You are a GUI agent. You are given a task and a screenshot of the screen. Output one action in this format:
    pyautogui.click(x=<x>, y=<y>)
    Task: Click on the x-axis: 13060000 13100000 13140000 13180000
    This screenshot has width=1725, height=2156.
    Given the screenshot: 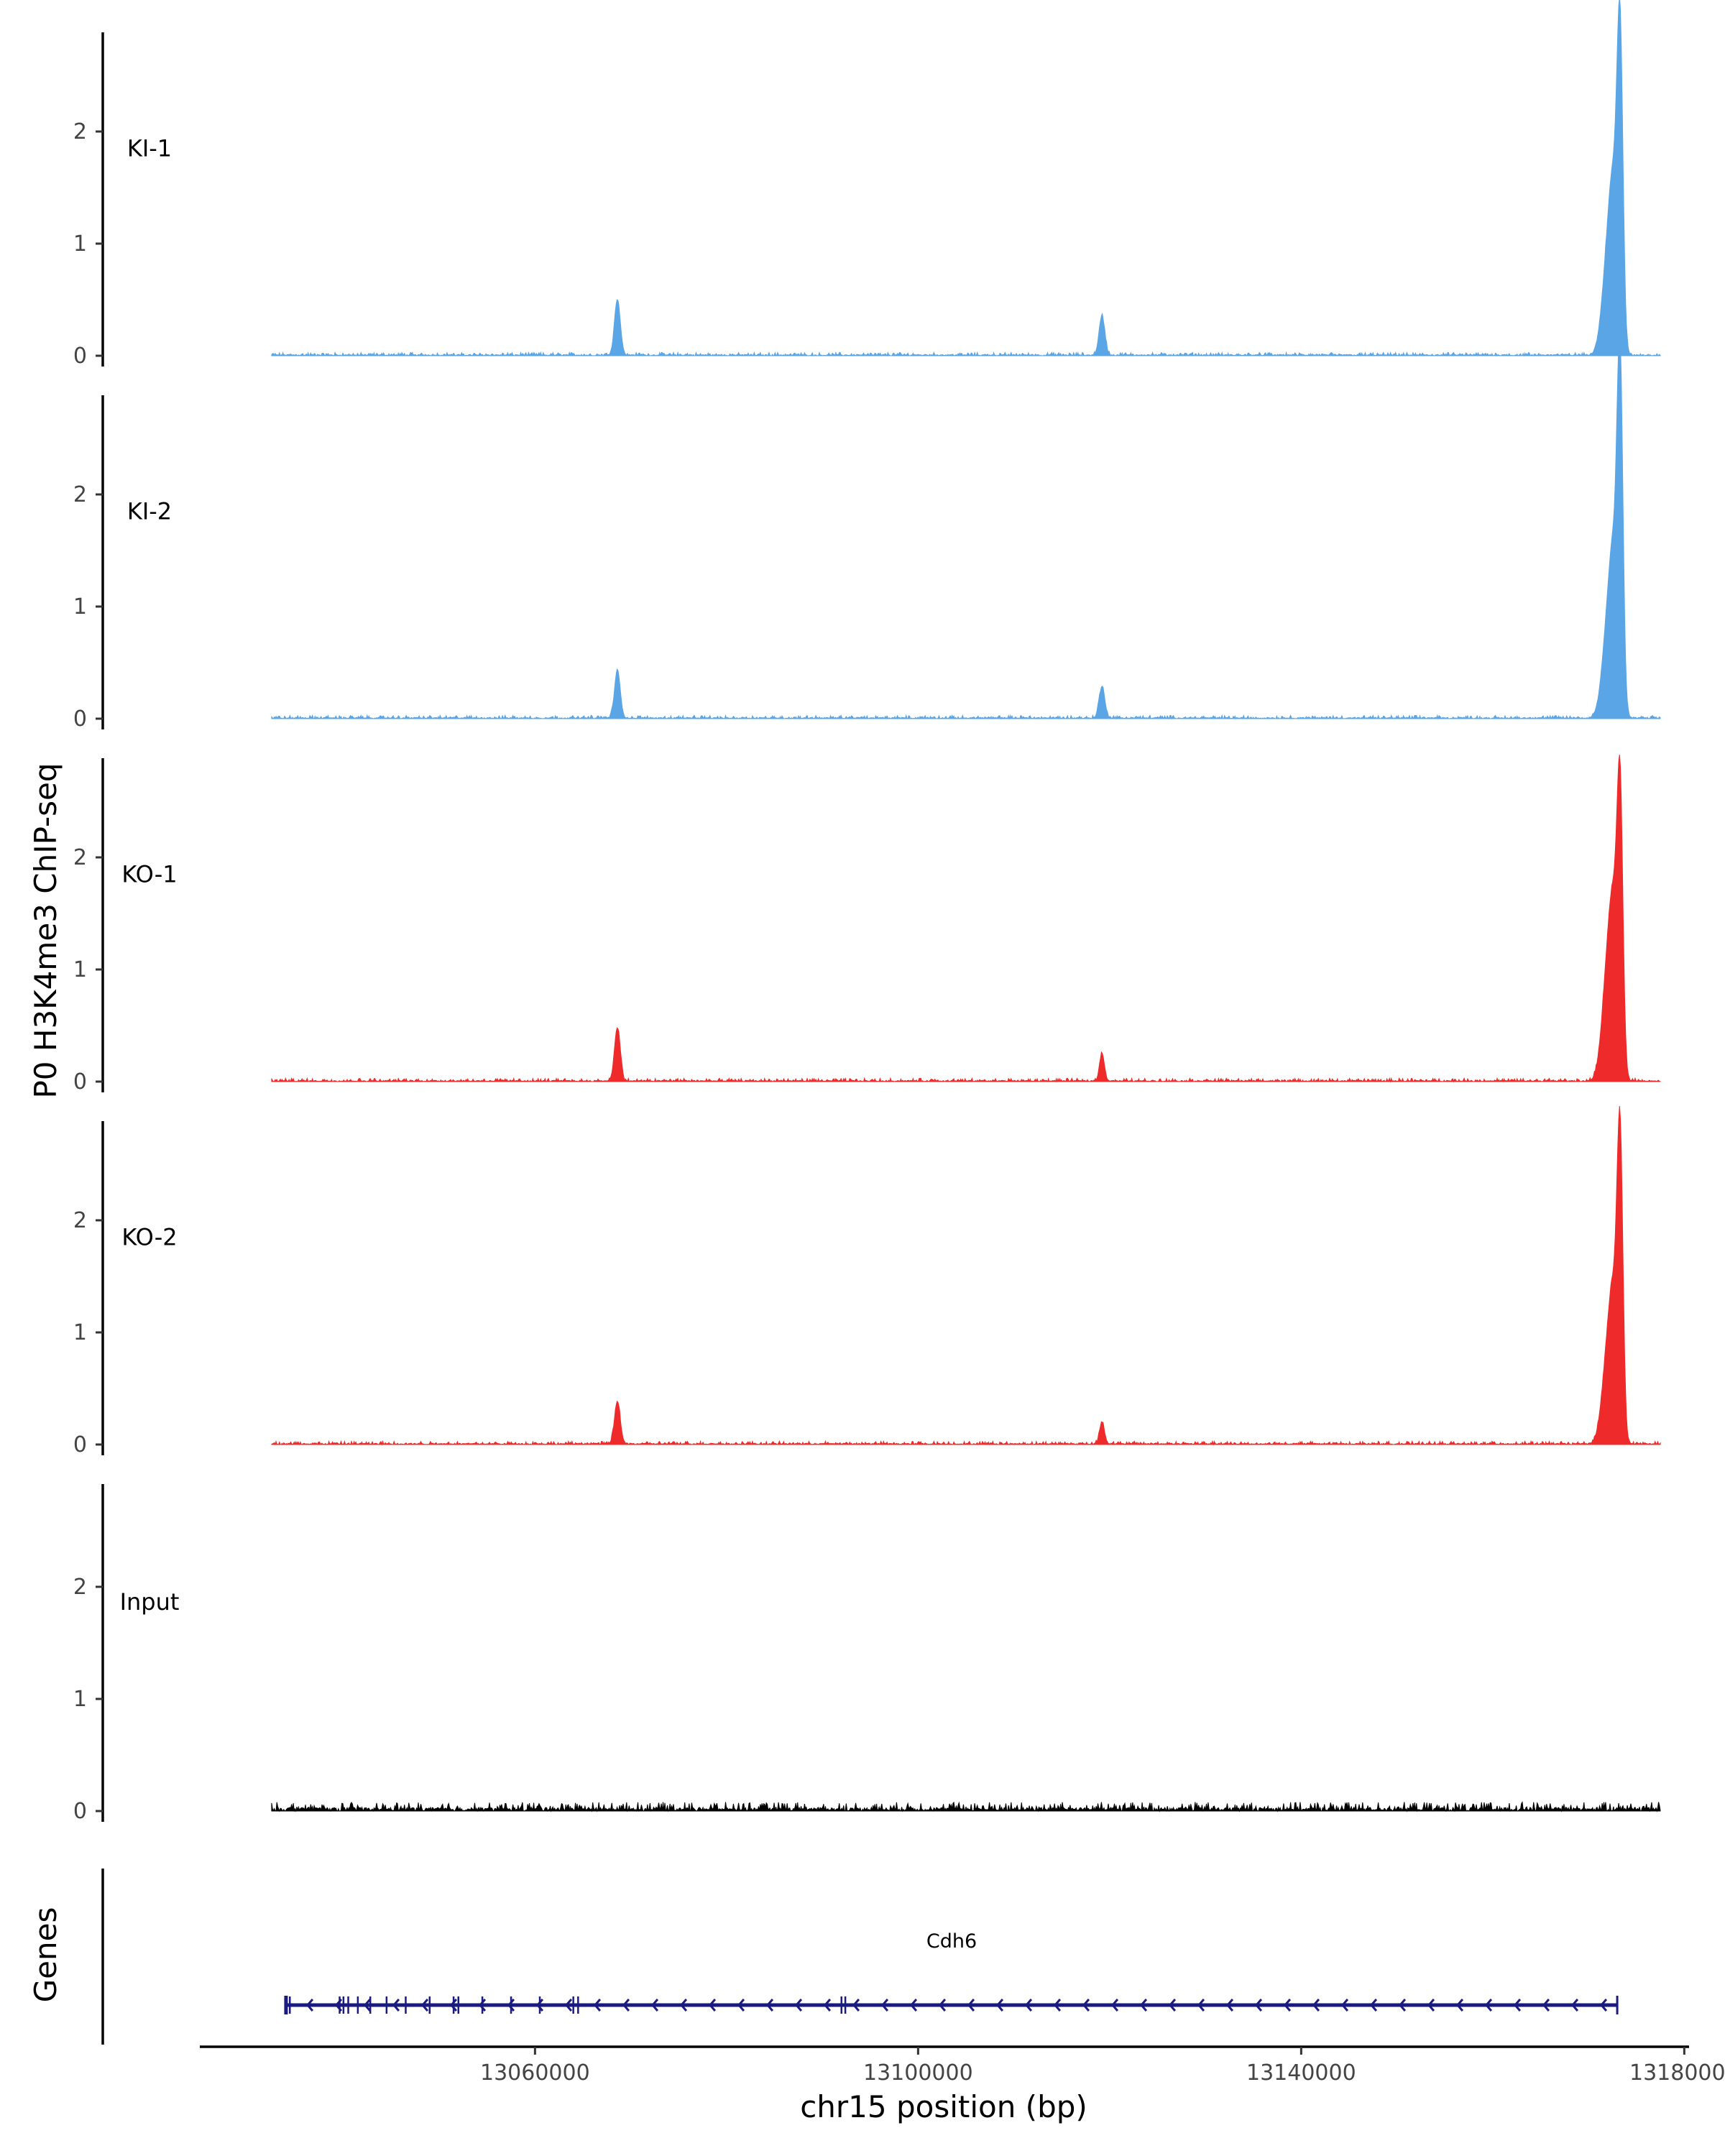 What is the action you would take?
    pyautogui.click(x=962, y=2065)
    